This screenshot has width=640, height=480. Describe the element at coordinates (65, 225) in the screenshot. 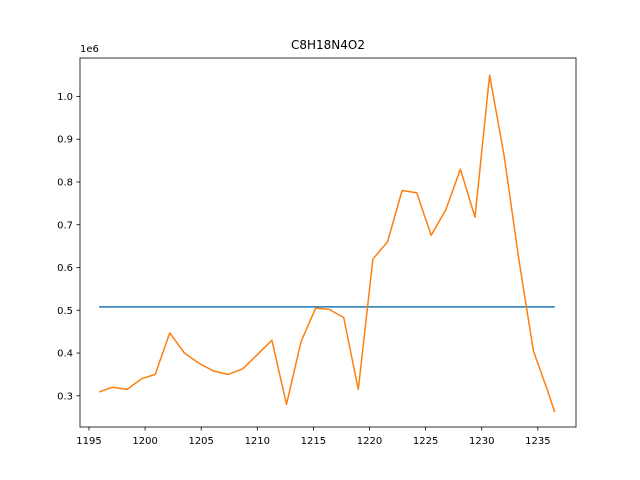

I see `y-tick-label: 0.7` at that location.